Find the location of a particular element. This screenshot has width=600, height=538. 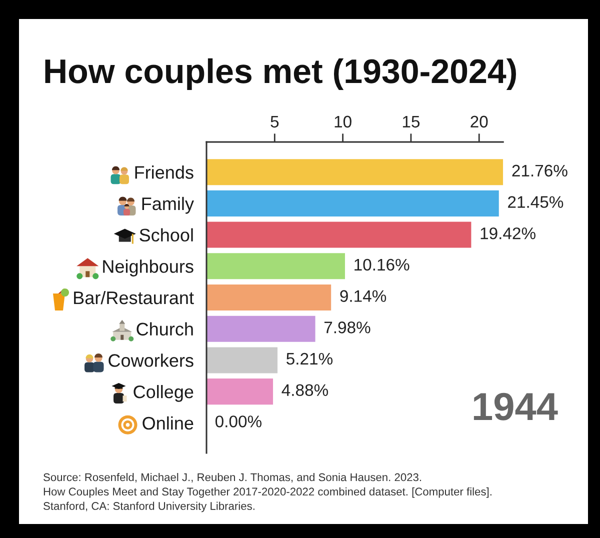

data-label: 5.21% is located at coordinates (309, 358).